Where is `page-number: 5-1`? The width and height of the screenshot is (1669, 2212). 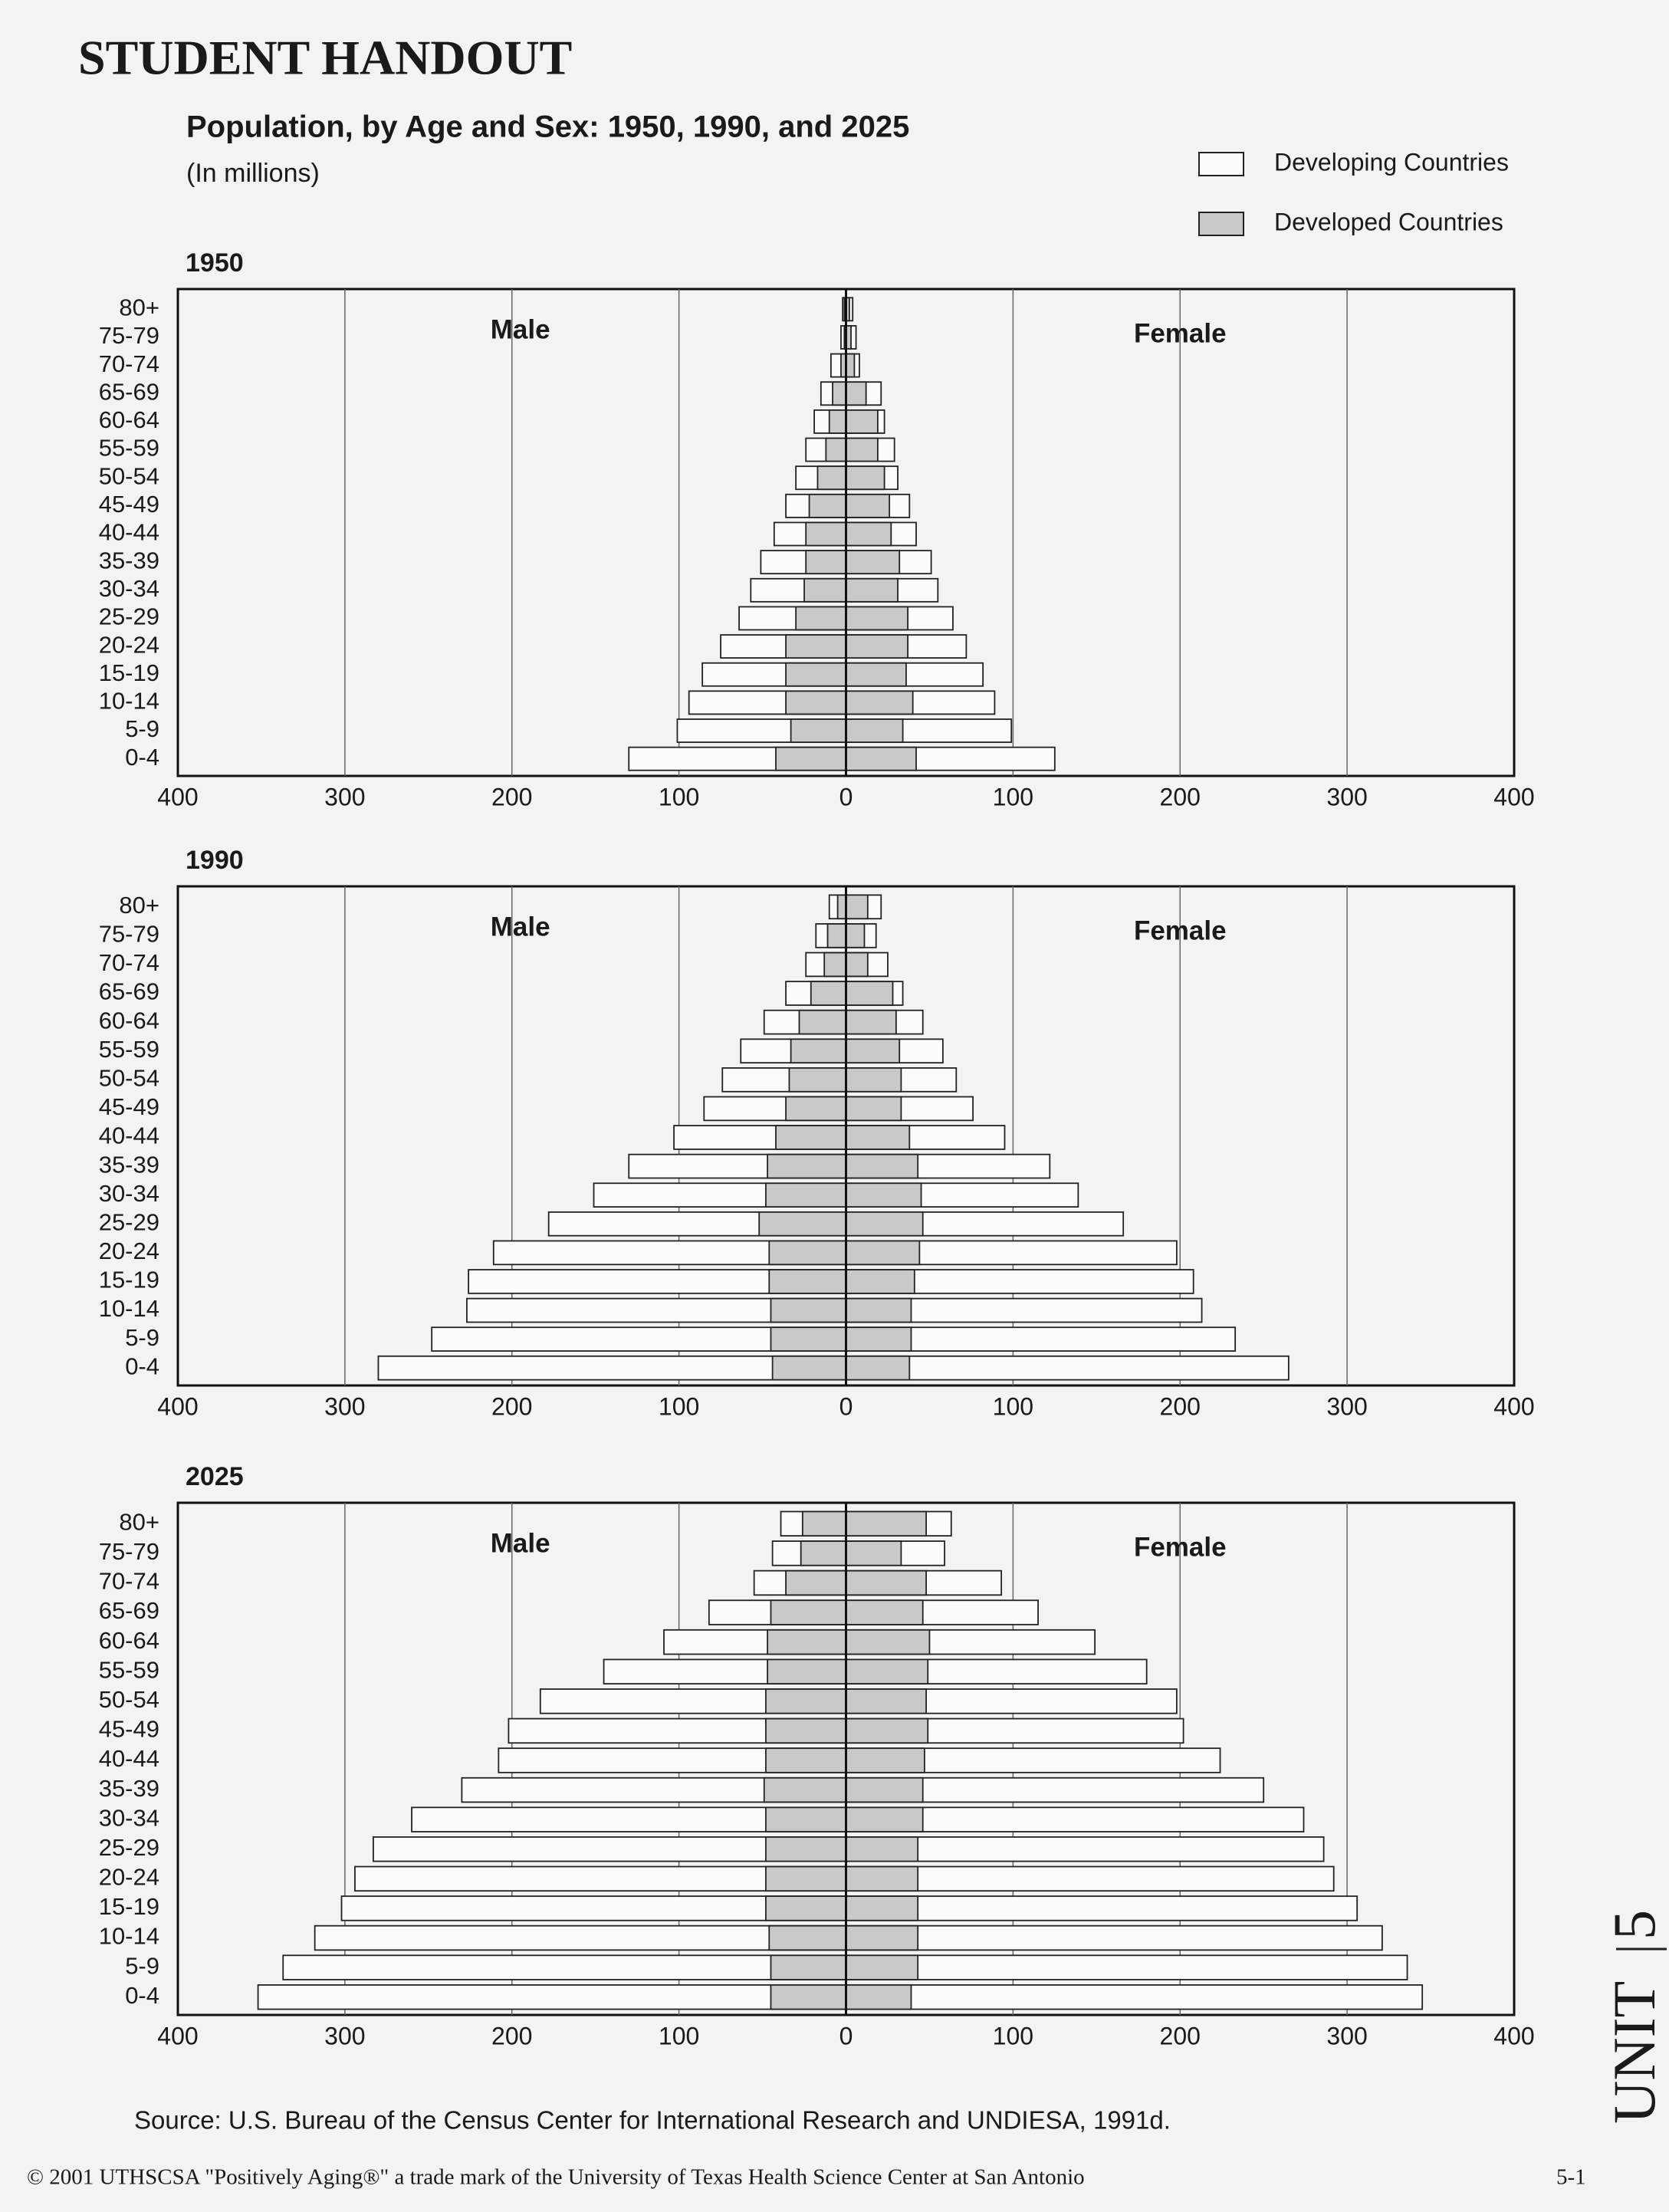 page-number: 5-1 is located at coordinates (1571, 2177).